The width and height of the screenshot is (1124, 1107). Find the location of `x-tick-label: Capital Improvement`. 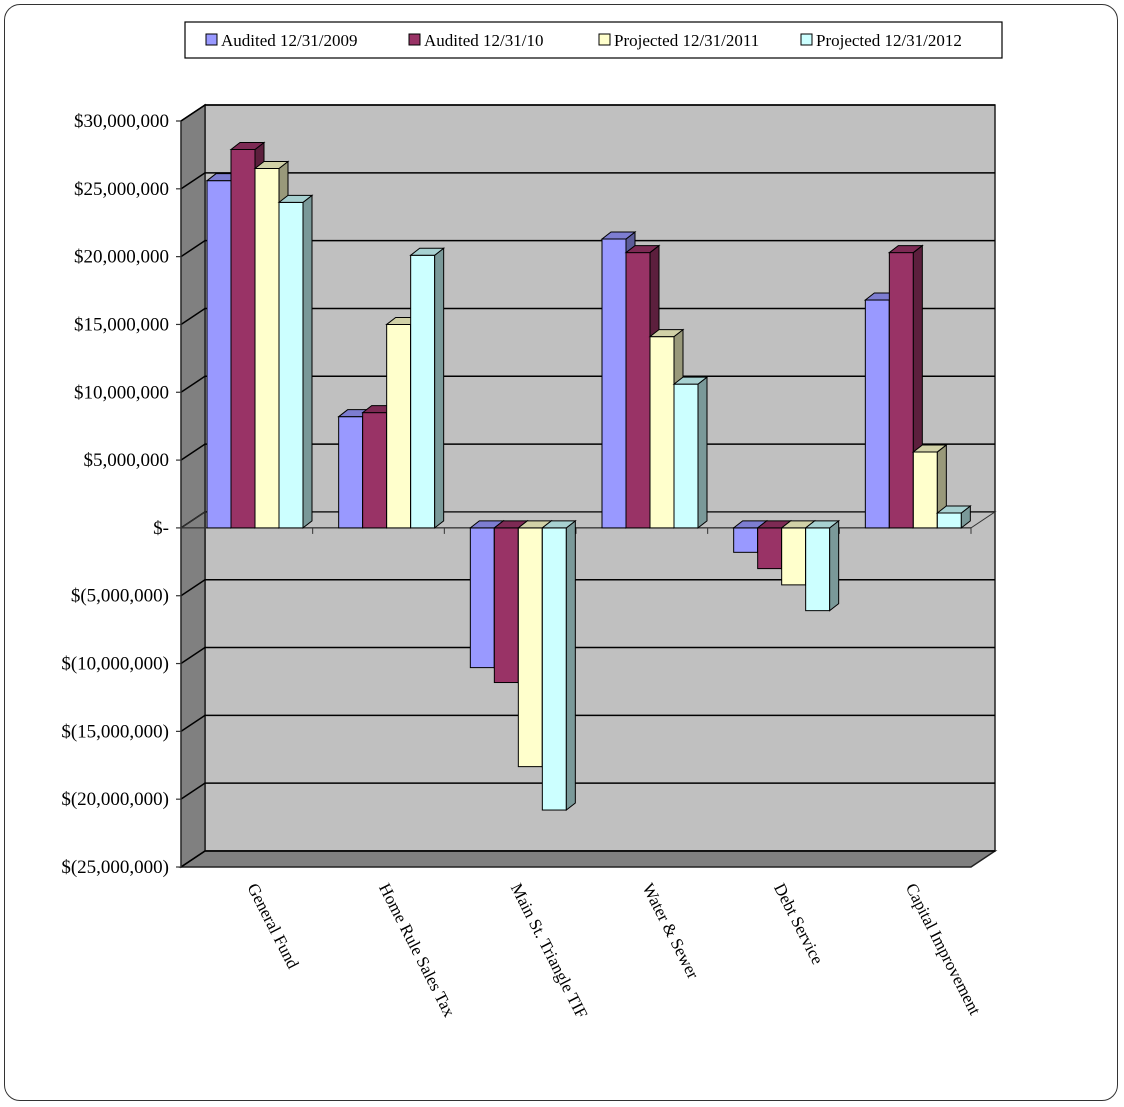

x-tick-label: Capital Improvement is located at coordinates (943, 949).